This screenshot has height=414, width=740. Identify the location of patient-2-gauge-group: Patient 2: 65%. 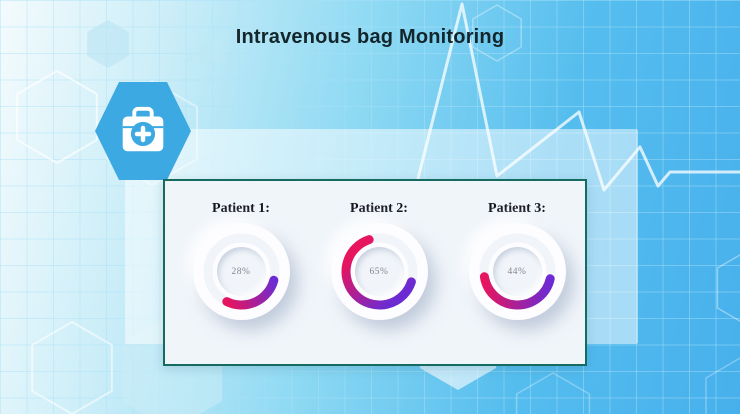
(379, 282).